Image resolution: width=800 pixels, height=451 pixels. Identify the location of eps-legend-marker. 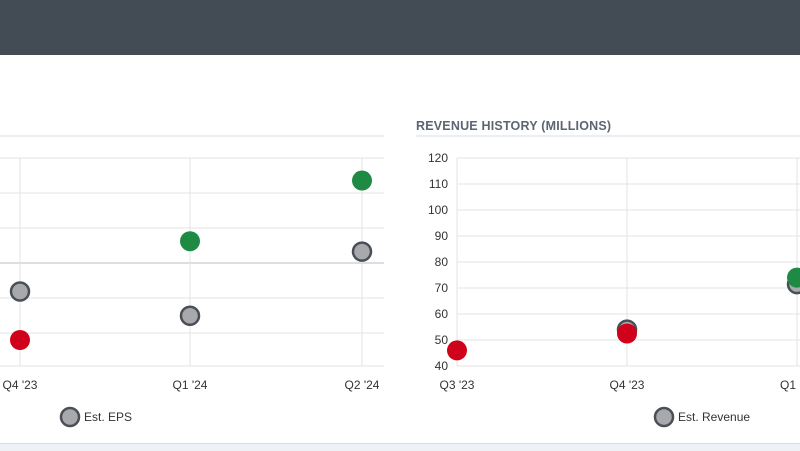
(70, 417).